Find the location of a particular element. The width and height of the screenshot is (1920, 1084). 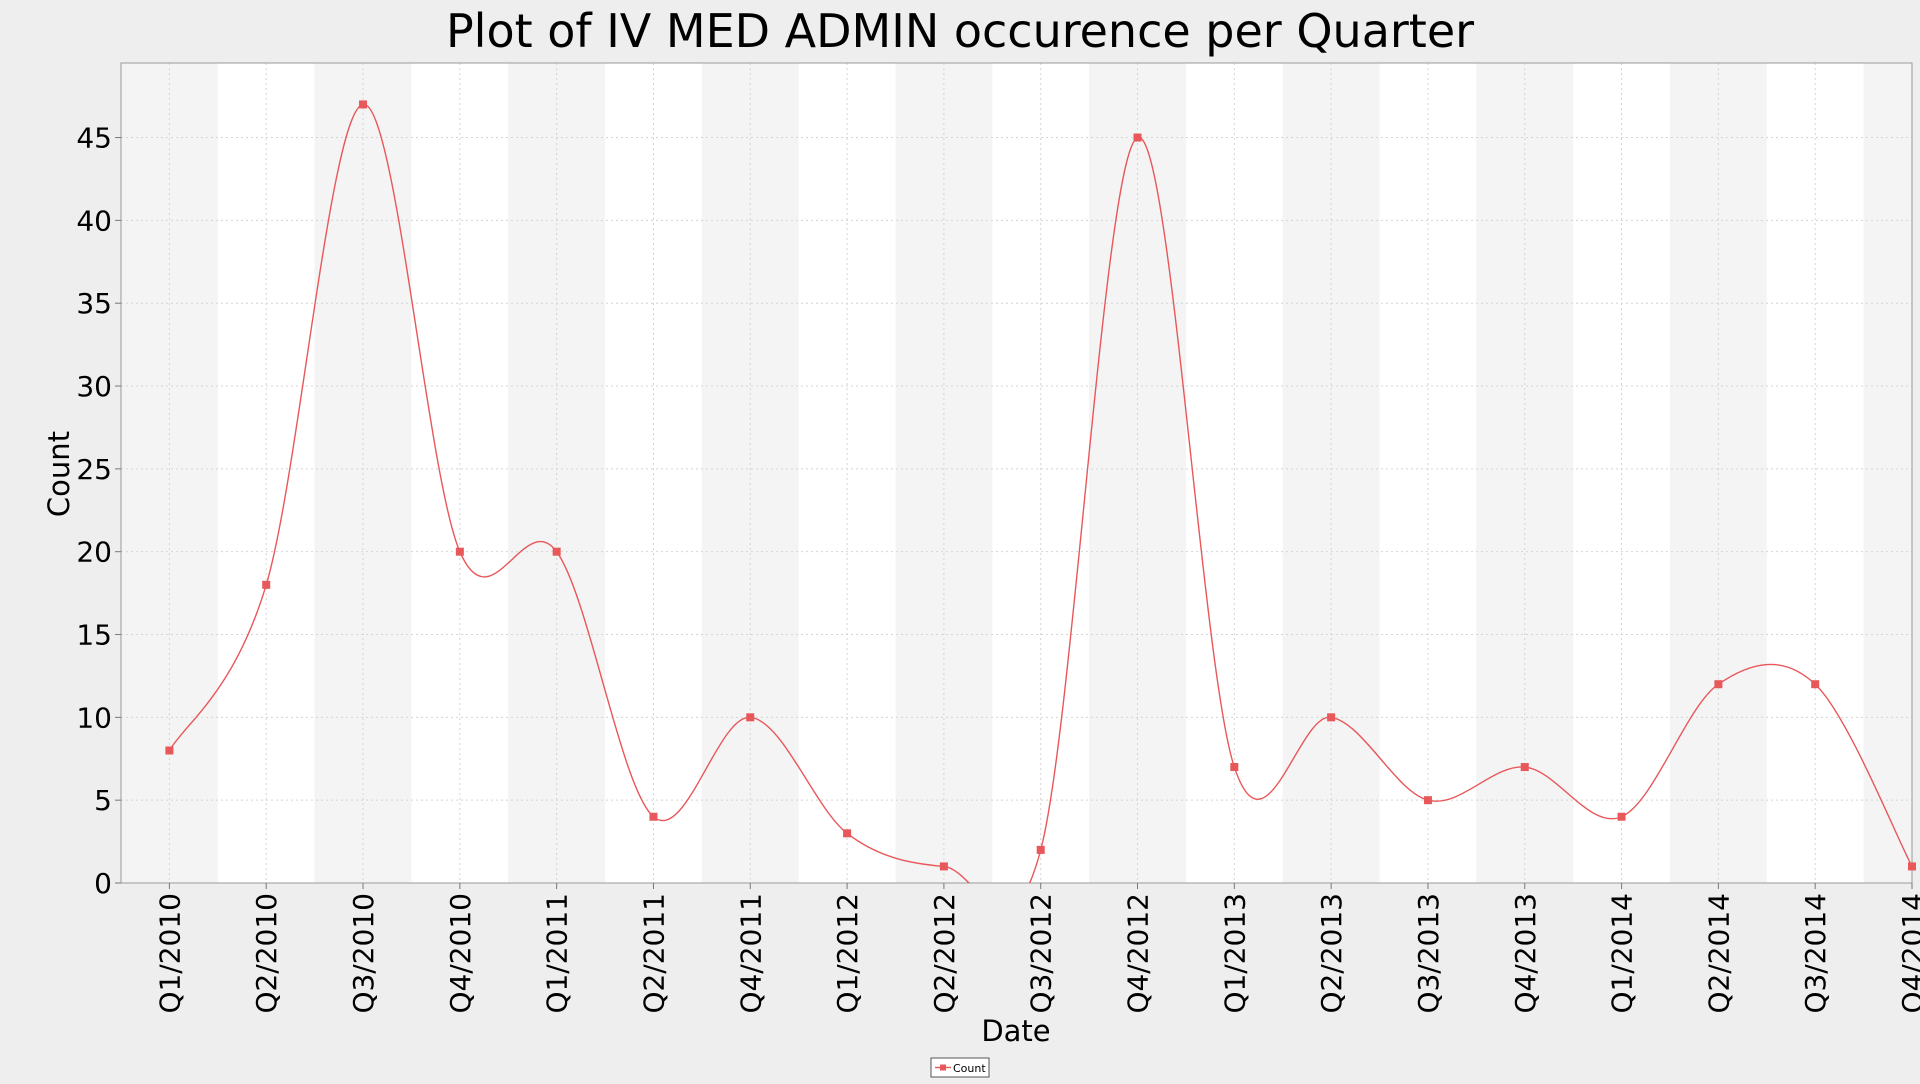

x-tick-label: Q4/2013 is located at coordinates (1525, 953).